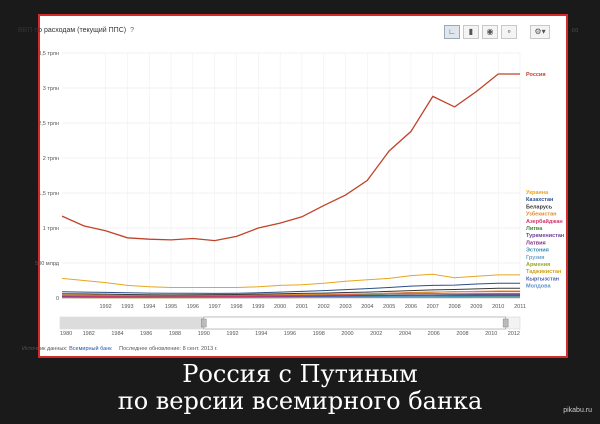 This screenshot has width=600, height=424. What do you see at coordinates (405, 334) in the screenshot?
I see `range-tick-label: 2004` at bounding box center [405, 334].